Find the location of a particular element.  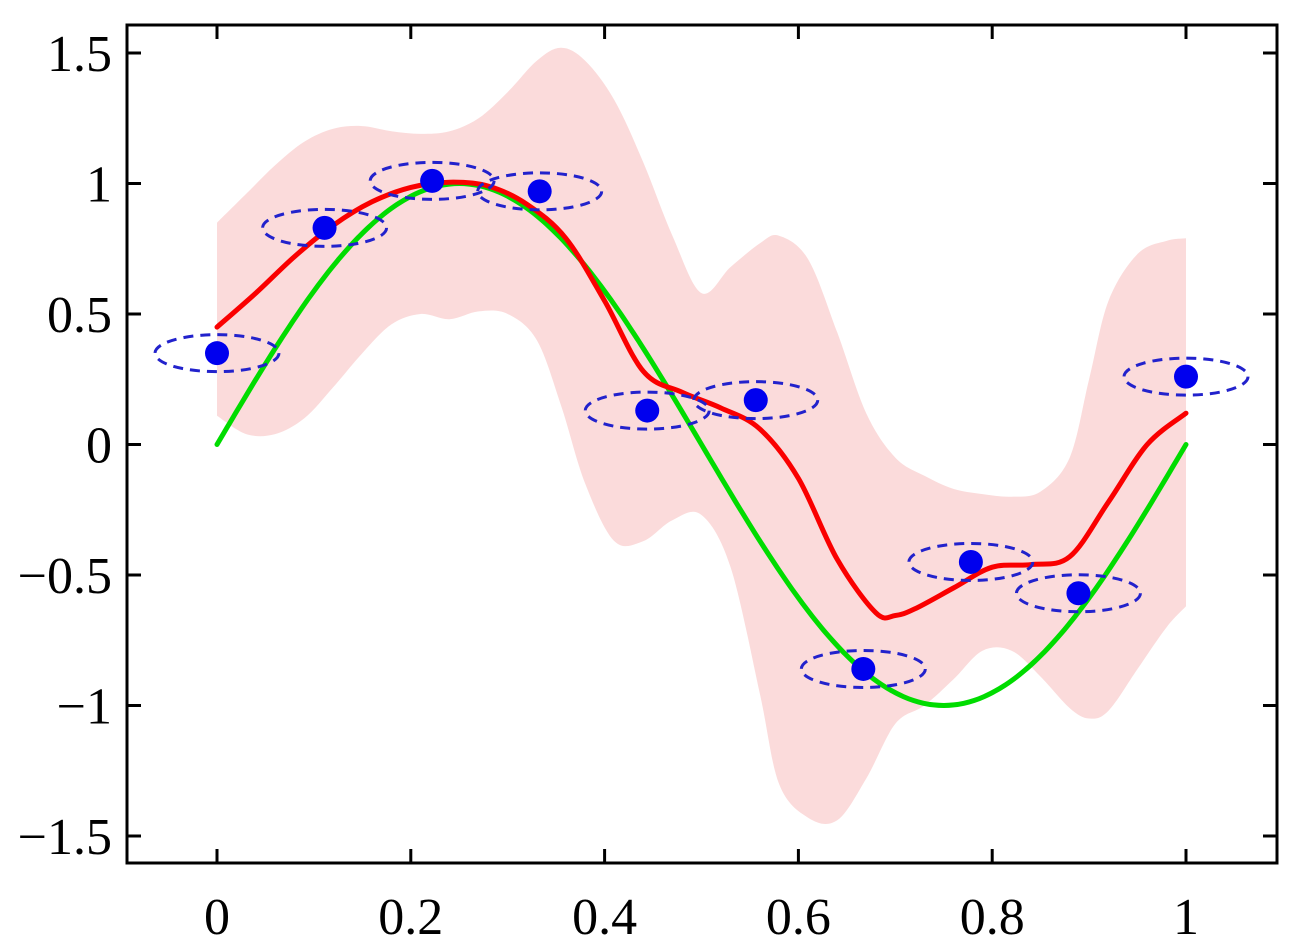

x-tick-label: 0.6 is located at coordinates (798, 917).